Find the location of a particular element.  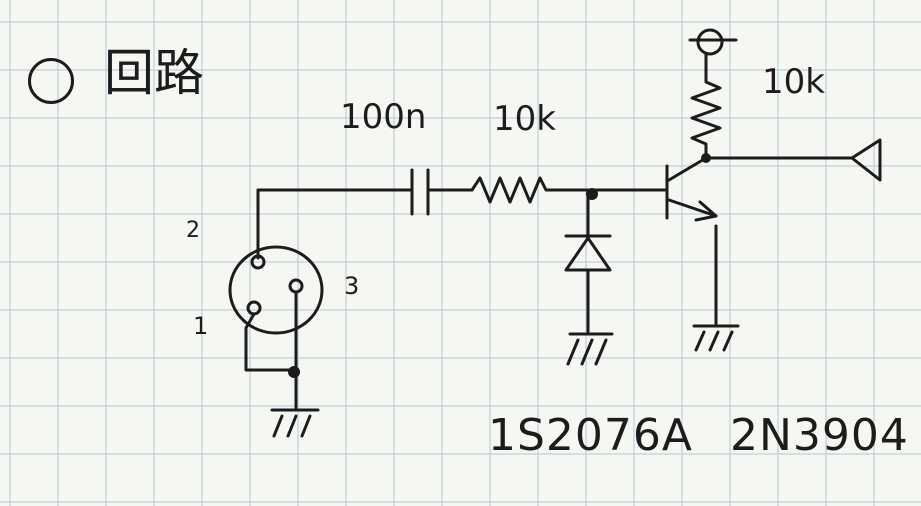

diode-symbol is located at coordinates (588, 263).